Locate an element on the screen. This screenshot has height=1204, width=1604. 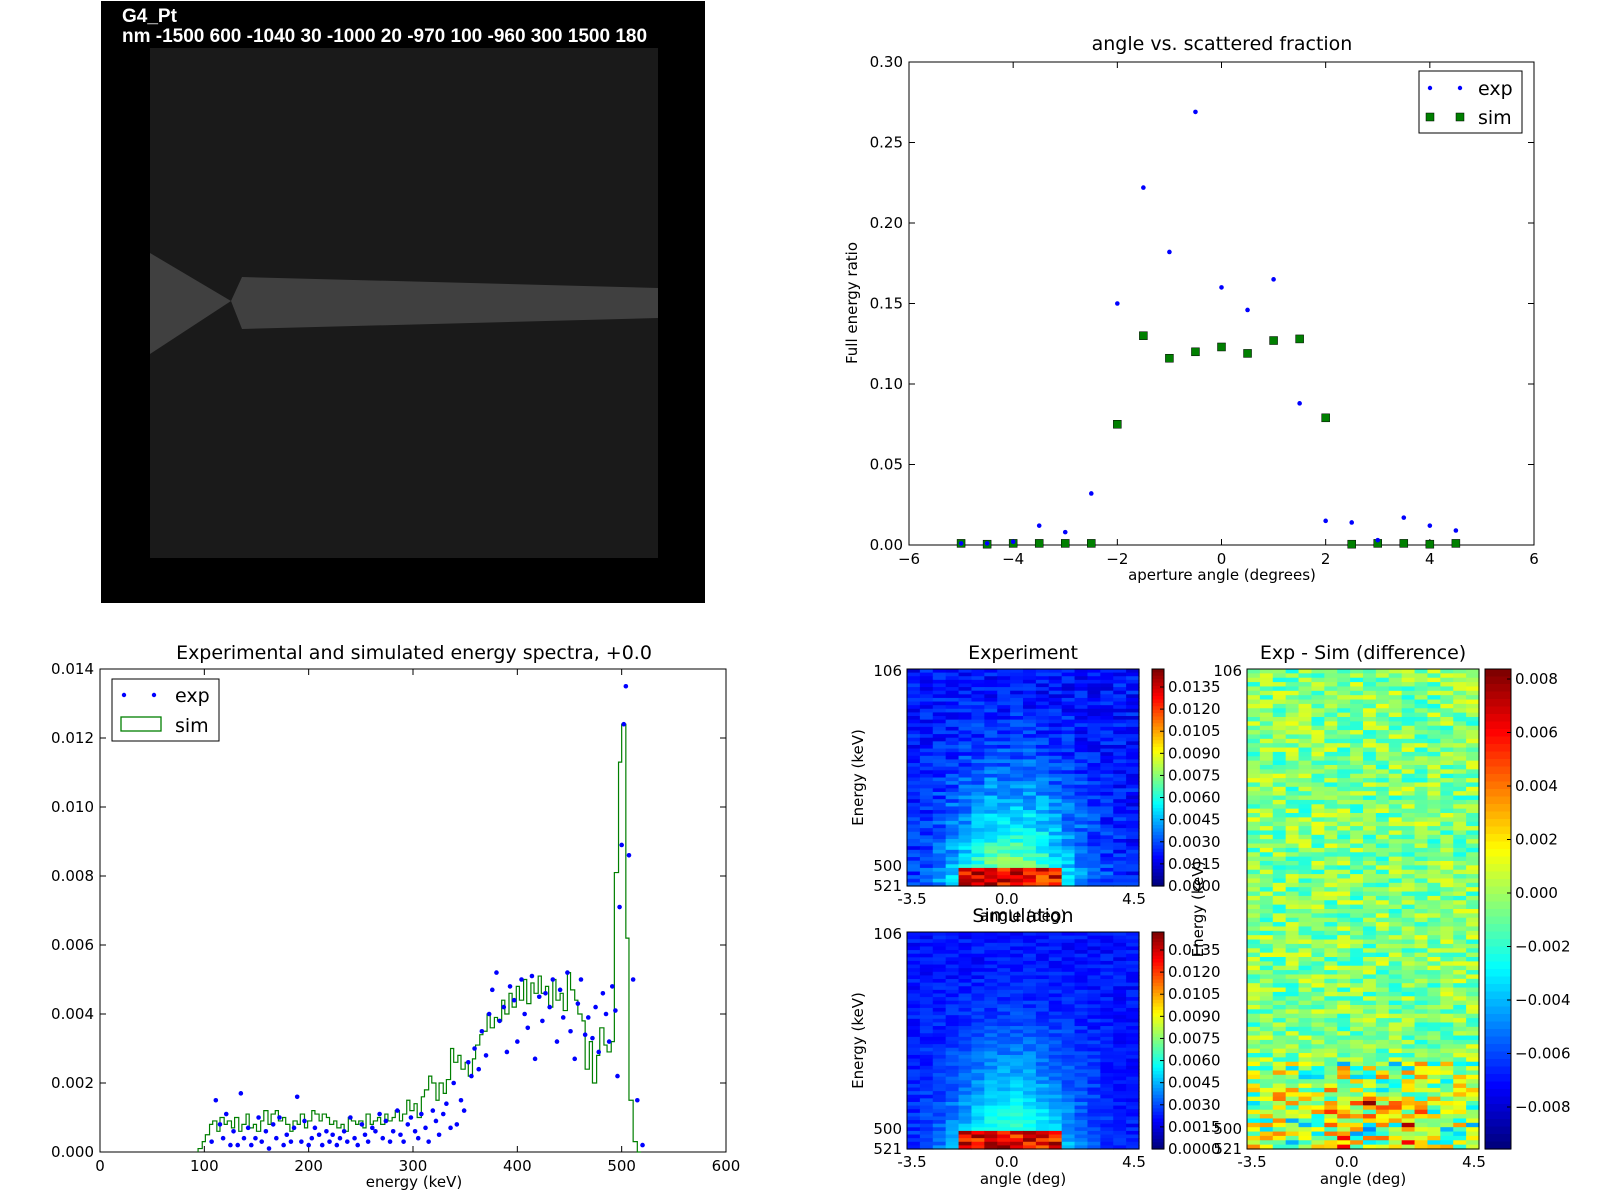
sim-heatmap-title: Simulation is located at coordinates (1022, 916).